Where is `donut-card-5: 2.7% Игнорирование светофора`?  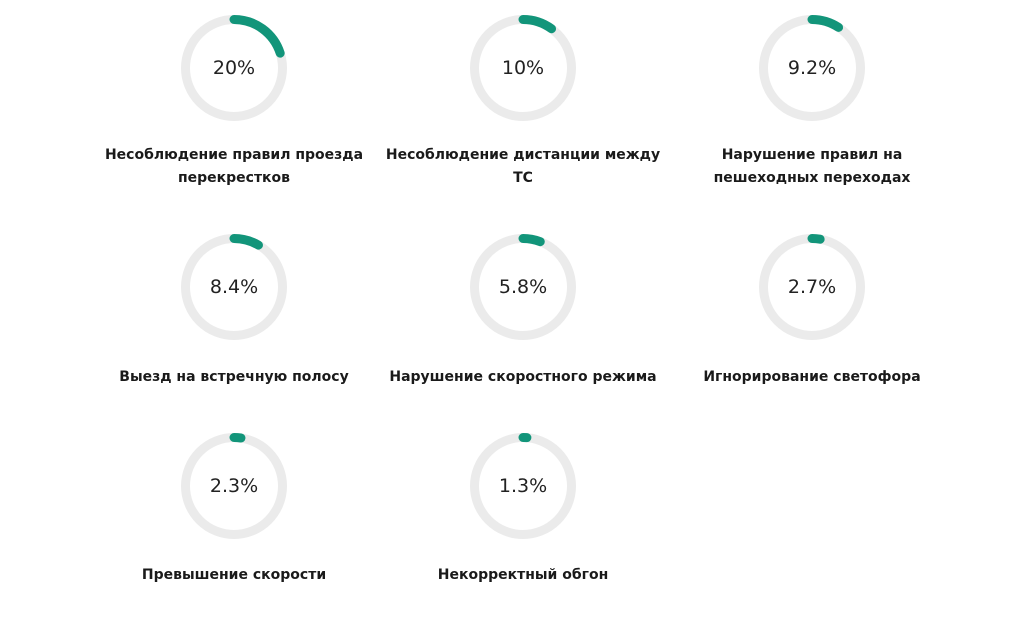 donut-card-5: 2.7% Игнорирование светофора is located at coordinates (812, 333).